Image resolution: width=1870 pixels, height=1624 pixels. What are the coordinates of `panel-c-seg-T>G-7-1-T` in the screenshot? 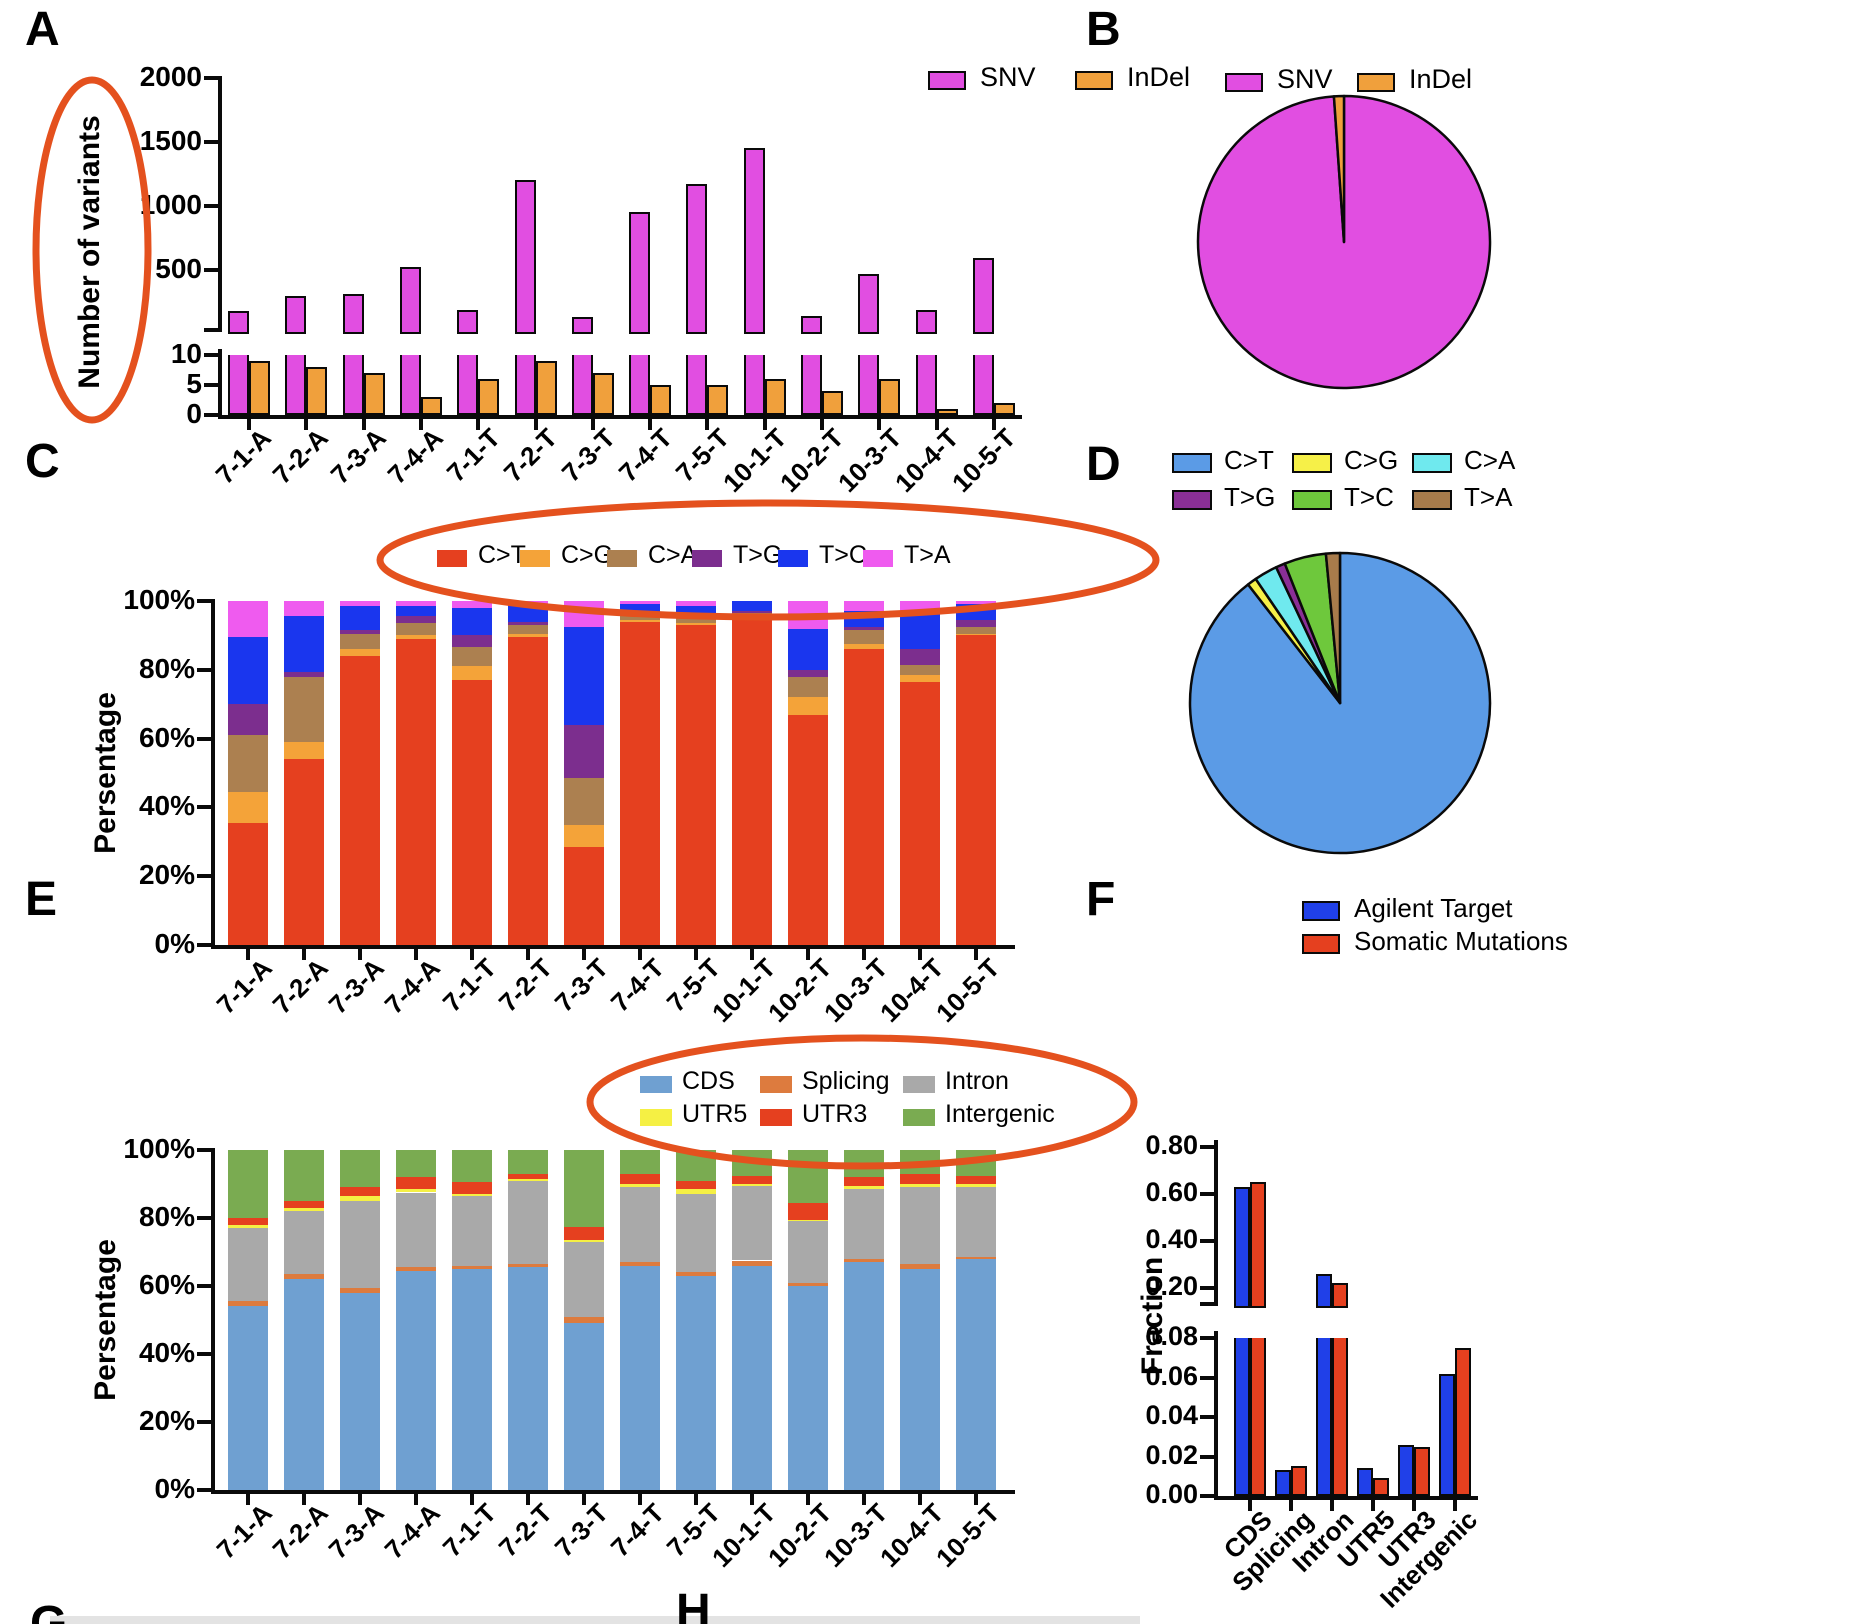 It's located at (472, 641).